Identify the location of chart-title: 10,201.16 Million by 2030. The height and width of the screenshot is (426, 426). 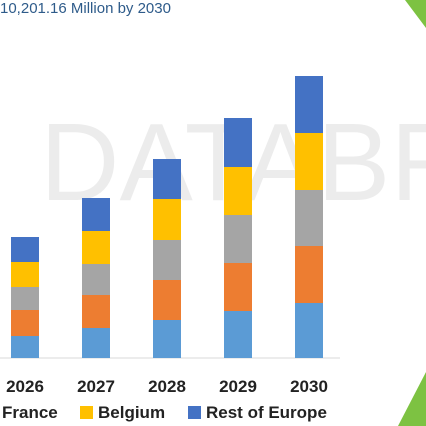
(85, 8).